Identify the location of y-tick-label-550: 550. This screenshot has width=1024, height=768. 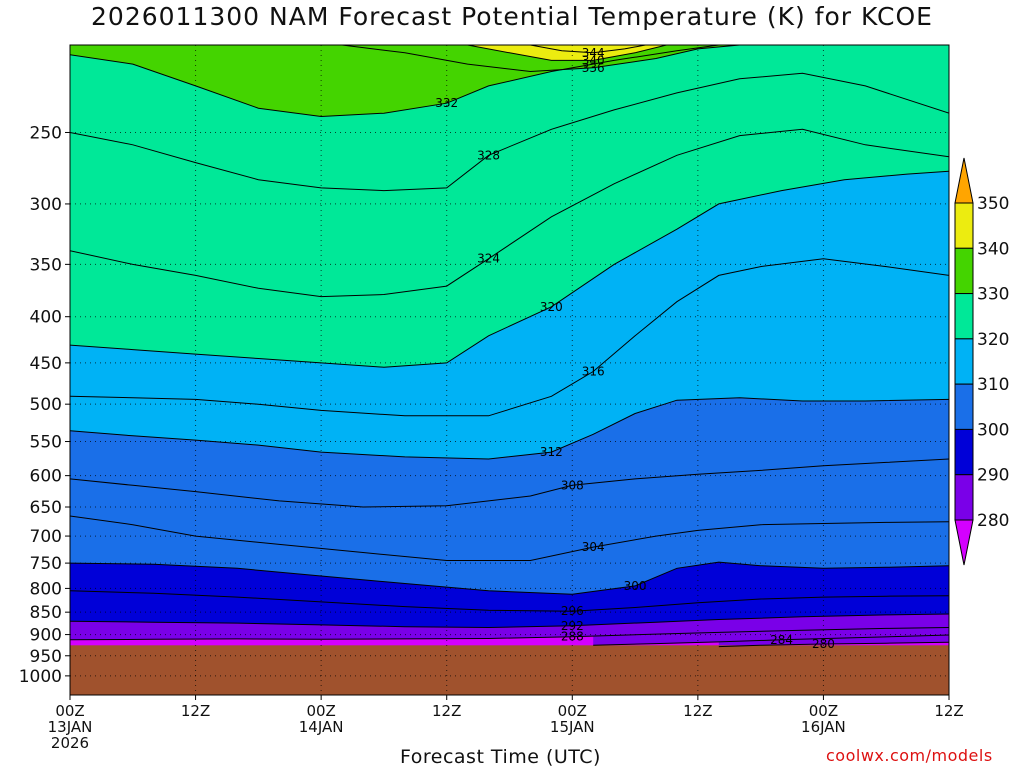
(46, 443).